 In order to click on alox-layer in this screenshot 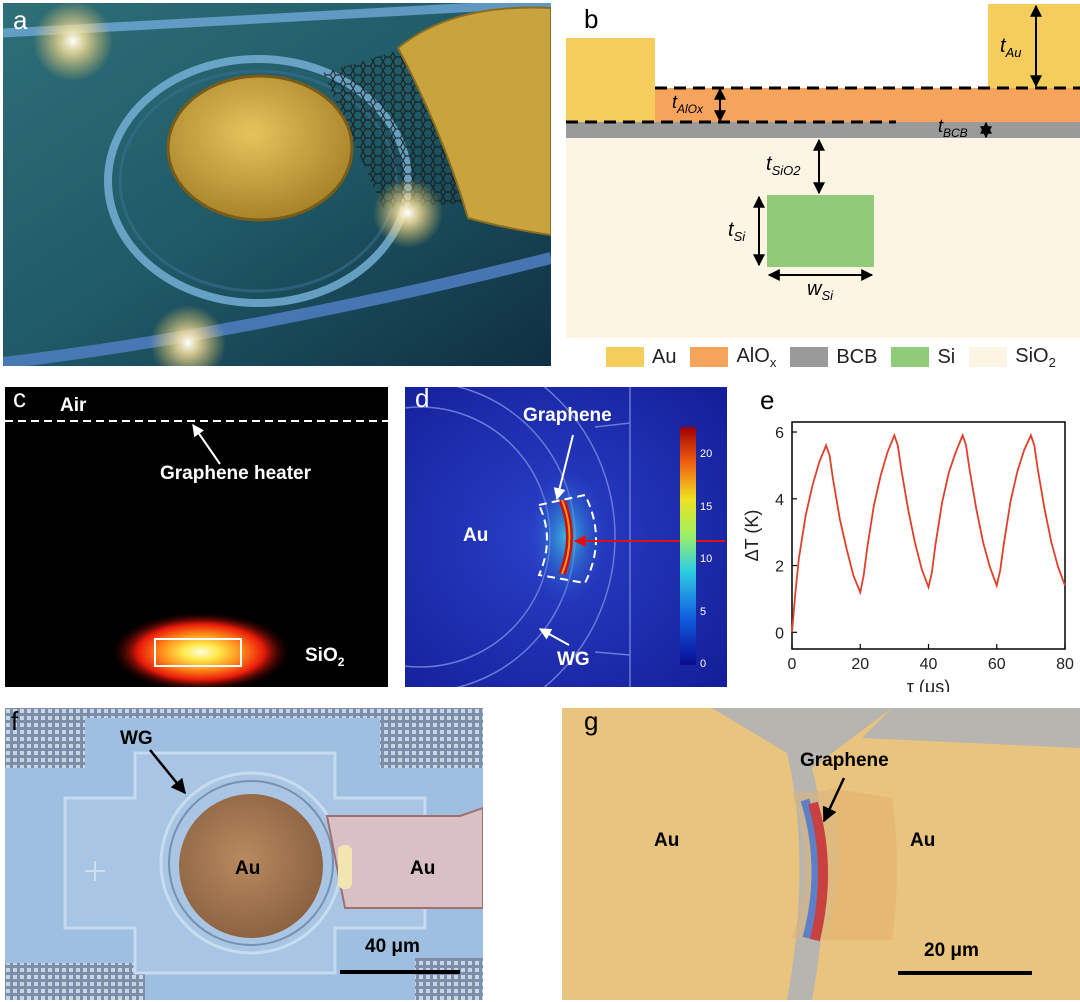, I will do `click(867, 105)`.